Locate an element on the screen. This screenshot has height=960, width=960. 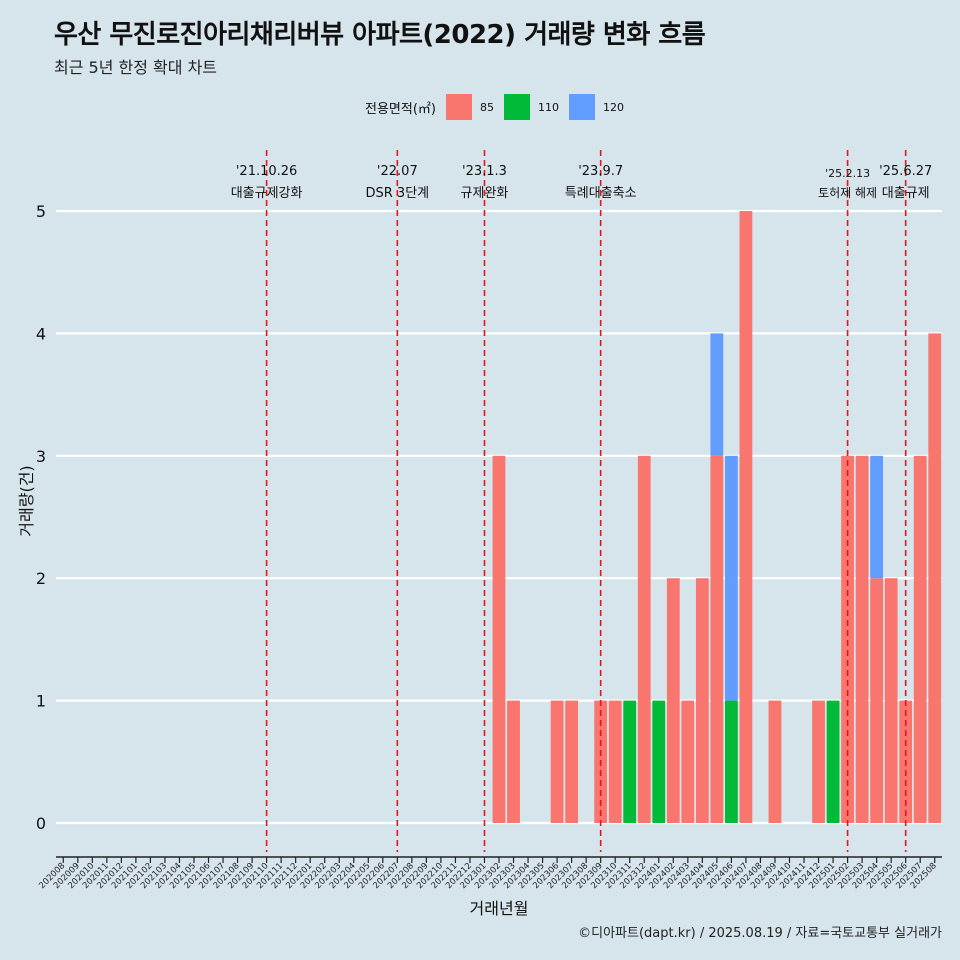
legend-item-120: 120 is located at coordinates (596, 107).